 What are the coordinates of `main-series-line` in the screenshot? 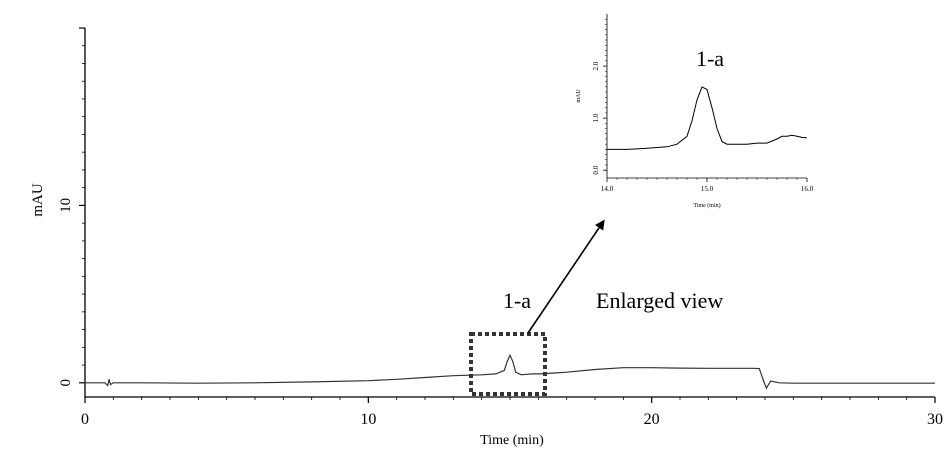 It's located at (510, 371).